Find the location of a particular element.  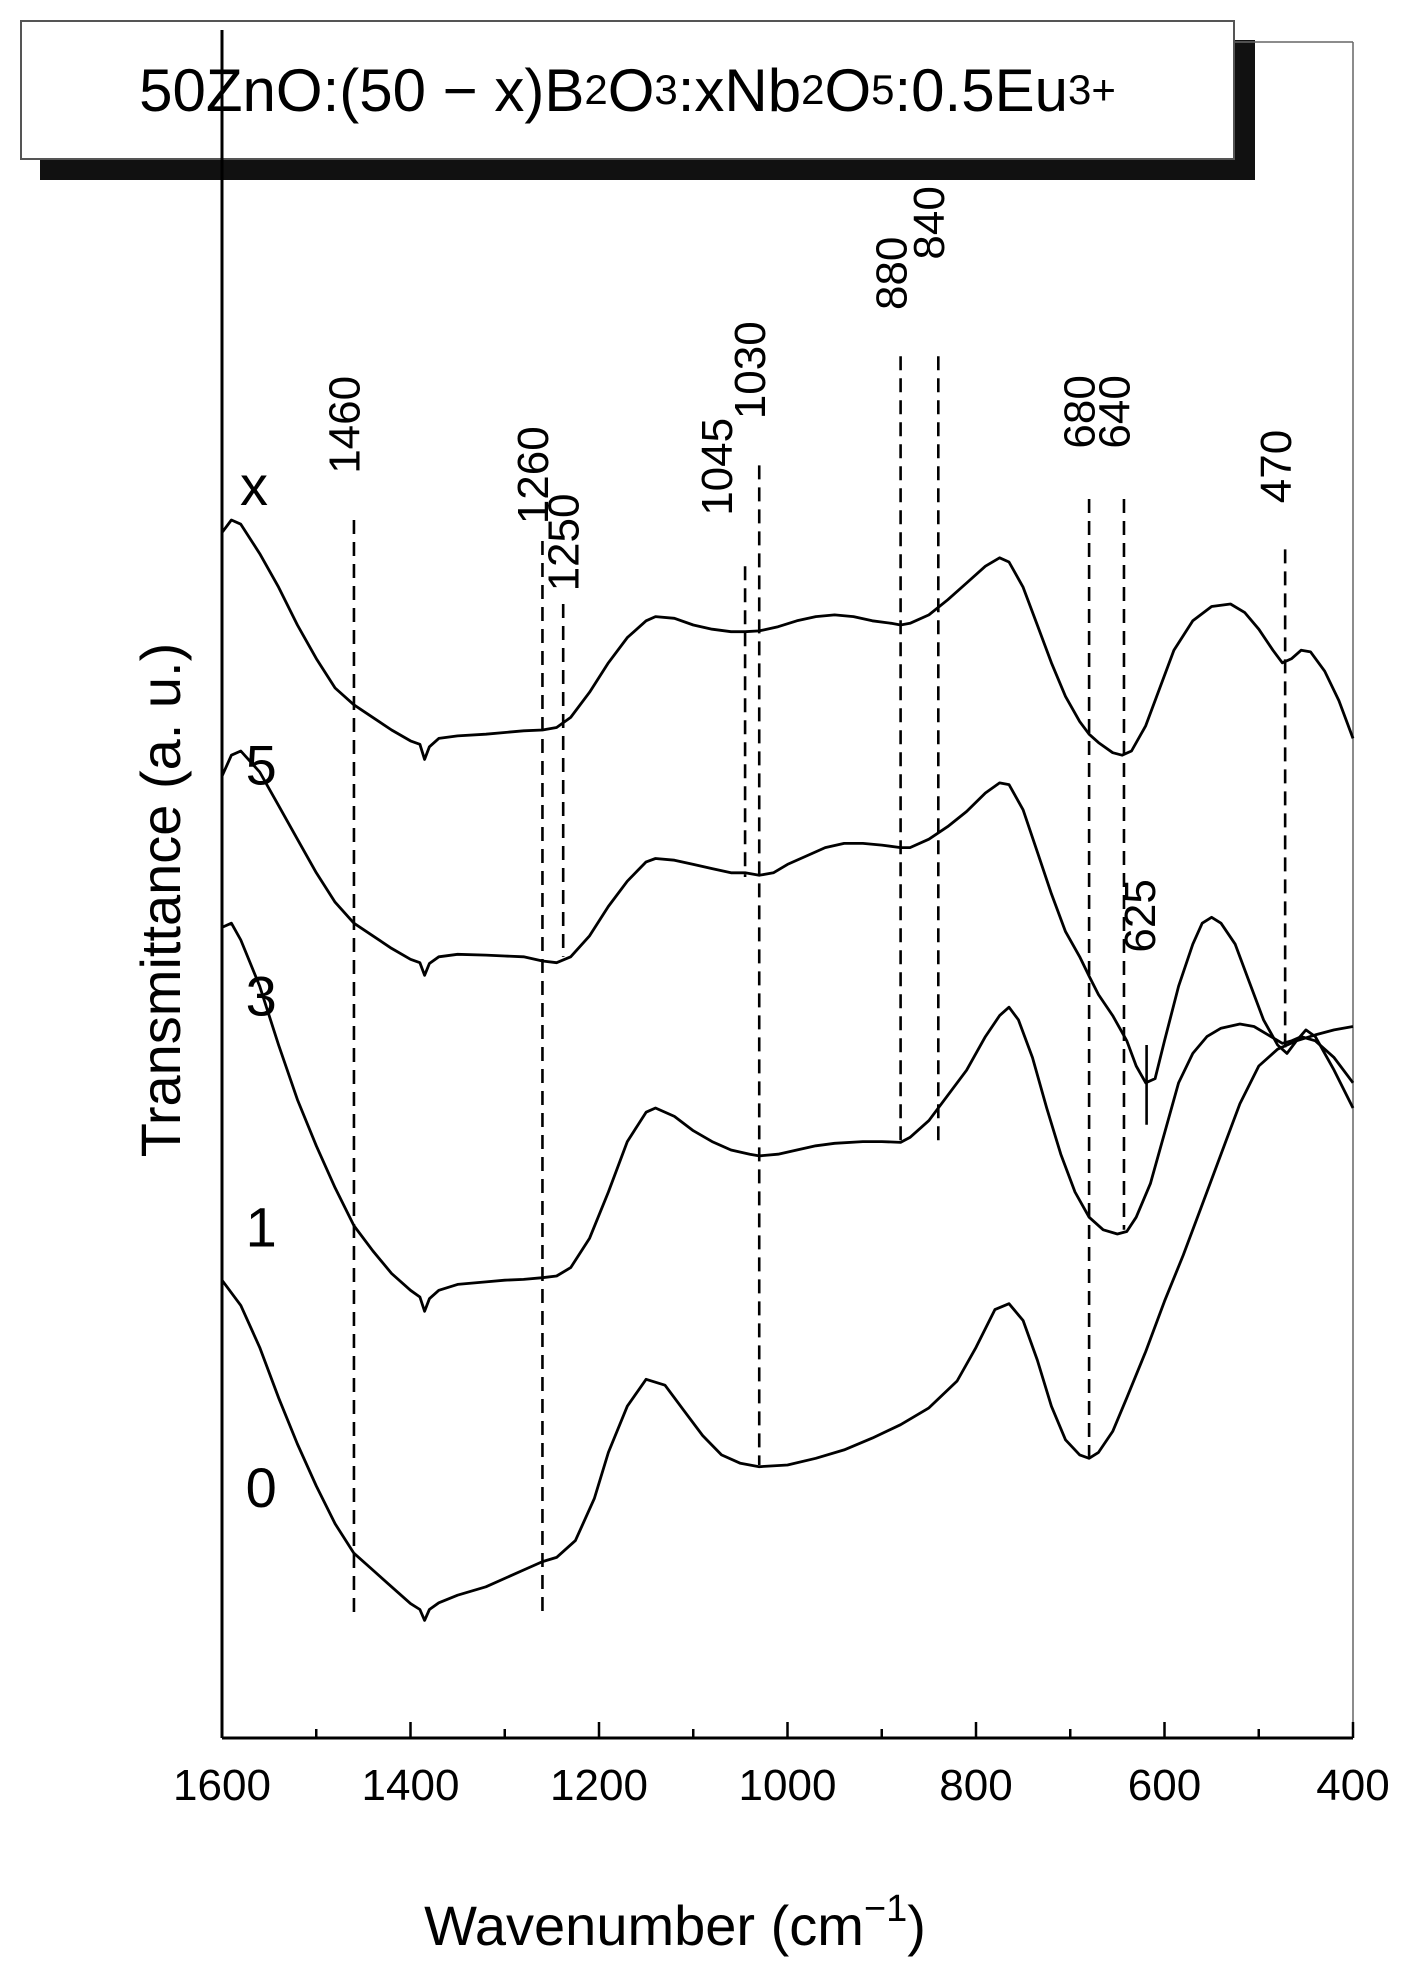

band-label-880: 880 is located at coordinates (891, 273).